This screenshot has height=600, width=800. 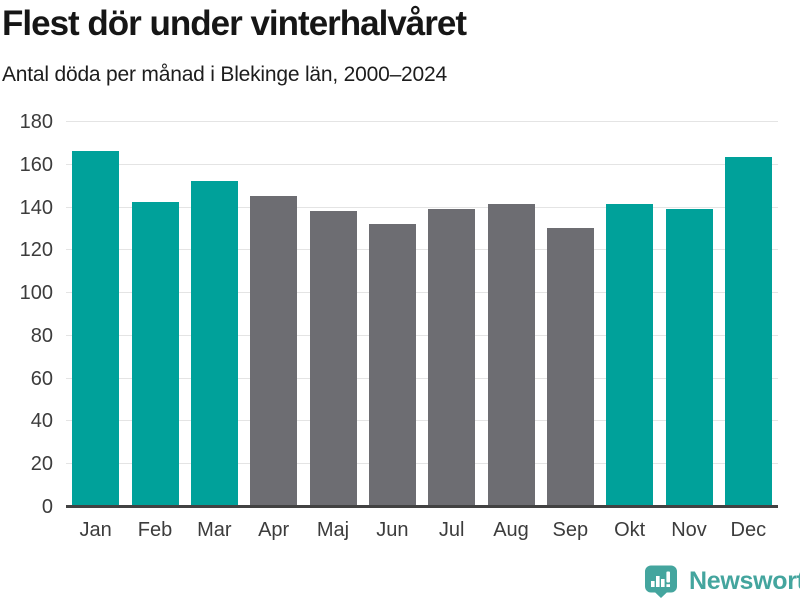 I want to click on logo-bar-mid, so click(x=663, y=583).